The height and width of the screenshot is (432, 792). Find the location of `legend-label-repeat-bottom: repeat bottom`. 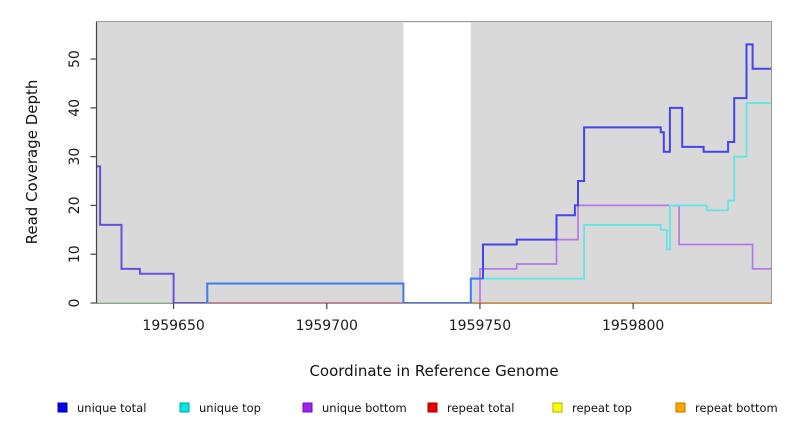

legend-label-repeat-bottom: repeat bottom is located at coordinates (736, 408).